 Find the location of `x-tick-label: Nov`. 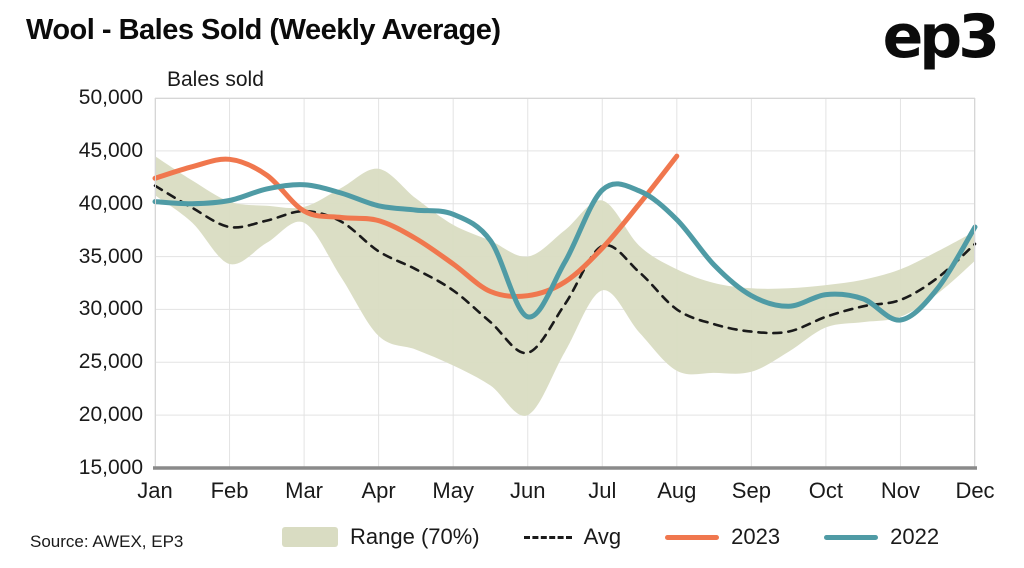

x-tick-label: Nov is located at coordinates (900, 490).